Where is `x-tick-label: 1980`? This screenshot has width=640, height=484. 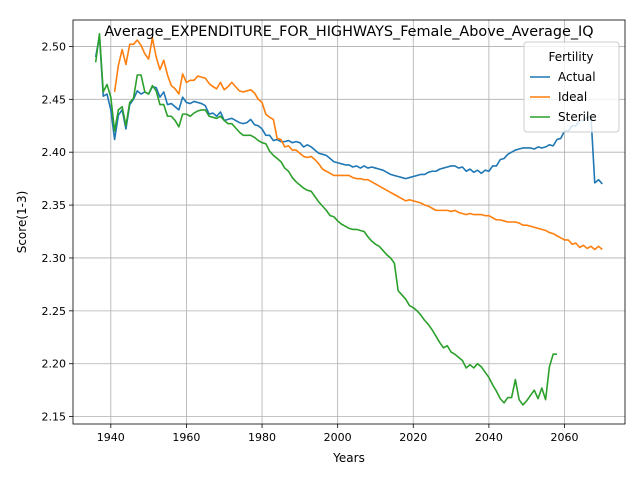
x-tick-label: 1980 is located at coordinates (262, 437).